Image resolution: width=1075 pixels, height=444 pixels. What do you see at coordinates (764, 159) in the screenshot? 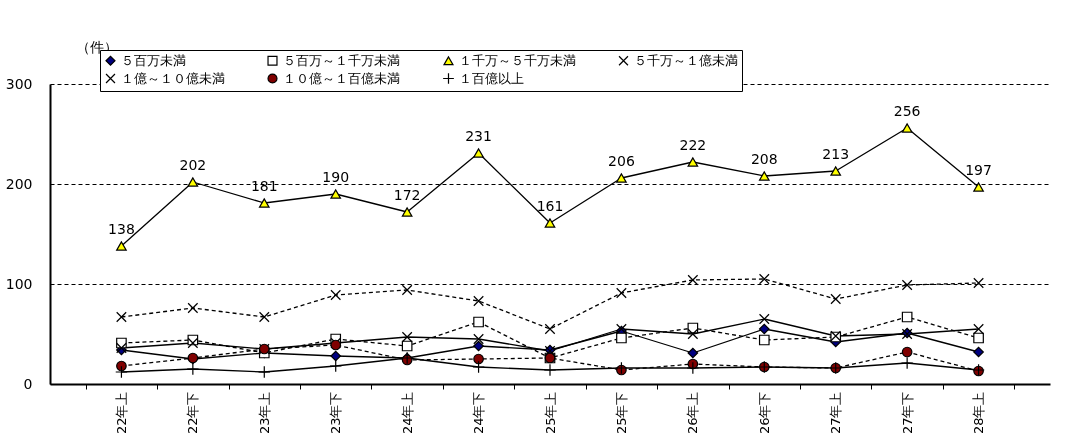
I see `data-label: 208` at bounding box center [764, 159].